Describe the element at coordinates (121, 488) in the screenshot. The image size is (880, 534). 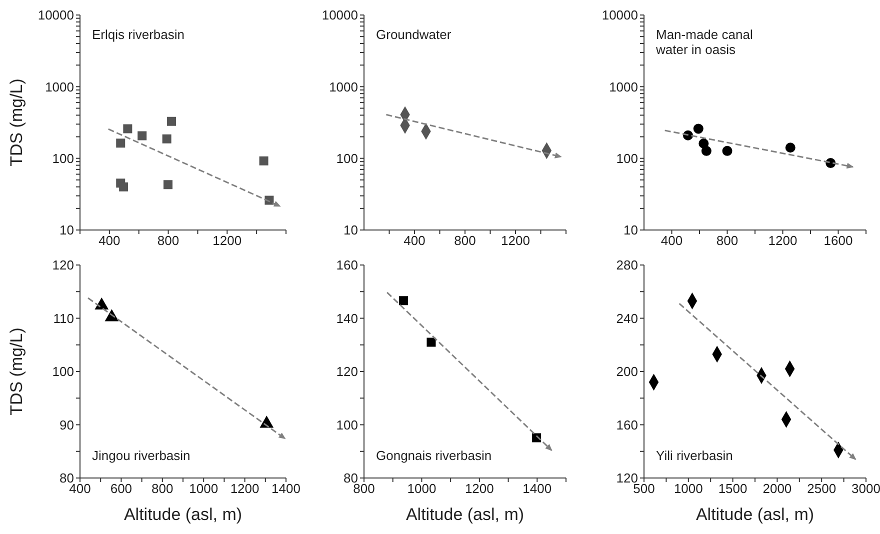
I see `x-tick-label: 600` at that location.